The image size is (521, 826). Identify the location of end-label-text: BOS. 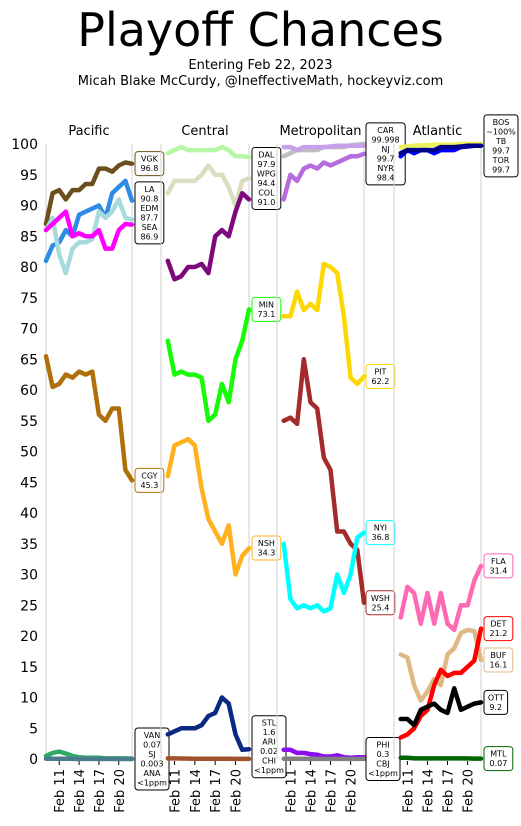
(501, 122).